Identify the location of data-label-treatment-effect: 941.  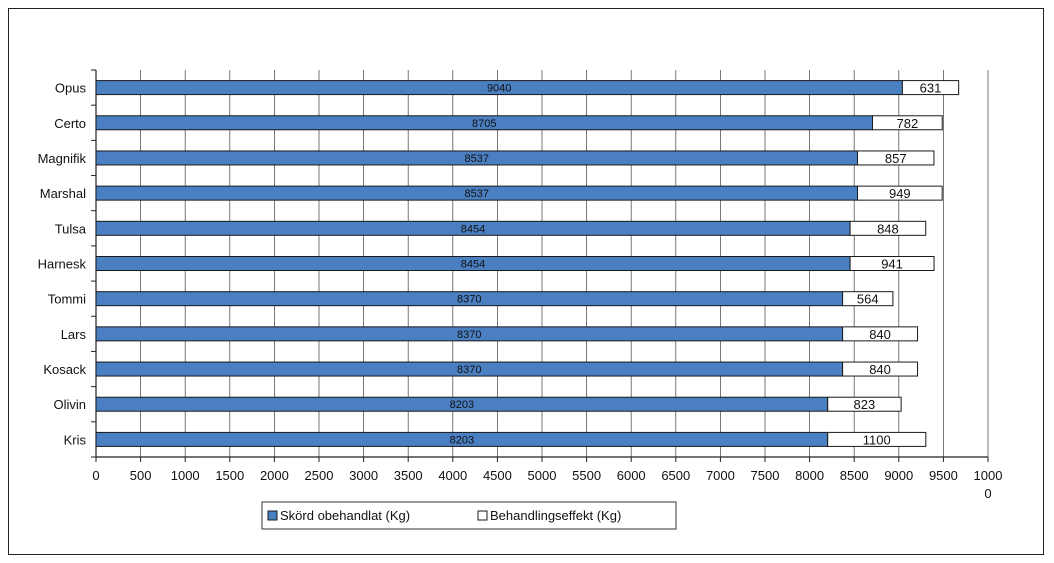
(892, 264).